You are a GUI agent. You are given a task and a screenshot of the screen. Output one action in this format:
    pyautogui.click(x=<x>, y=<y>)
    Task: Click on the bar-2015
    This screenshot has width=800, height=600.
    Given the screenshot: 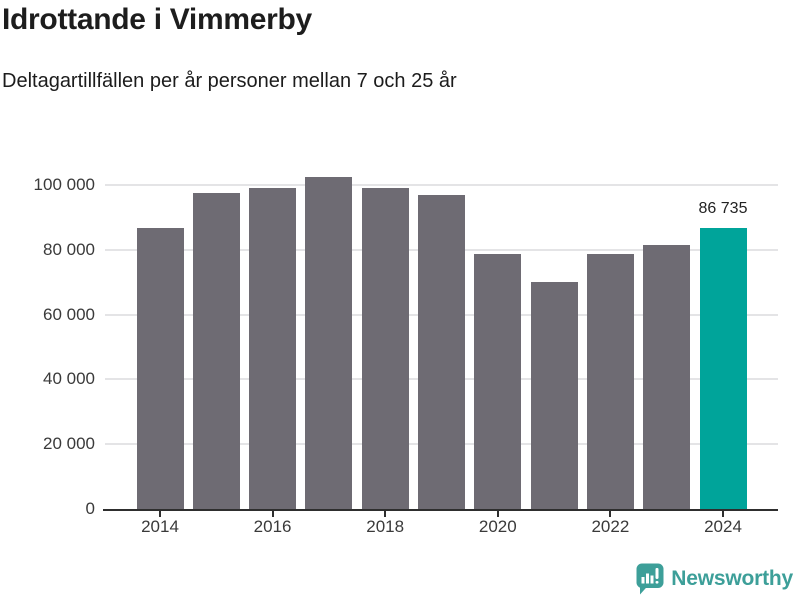 What is the action you would take?
    pyautogui.click(x=216, y=351)
    